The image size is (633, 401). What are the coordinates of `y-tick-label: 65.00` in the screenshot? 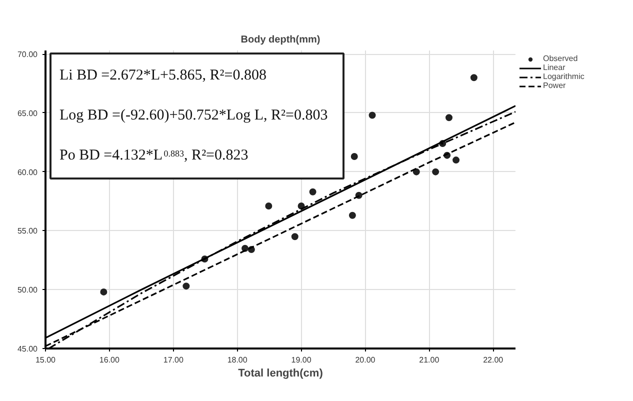 It's located at (27, 113).